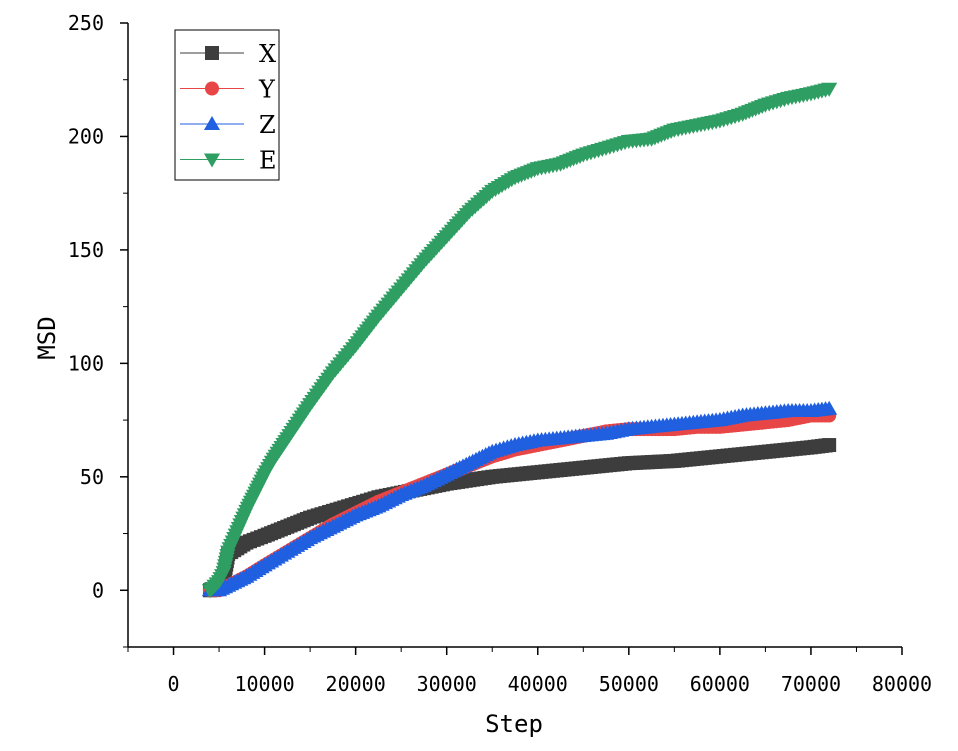  I want to click on x-tick-label: 20000, so click(356, 684).